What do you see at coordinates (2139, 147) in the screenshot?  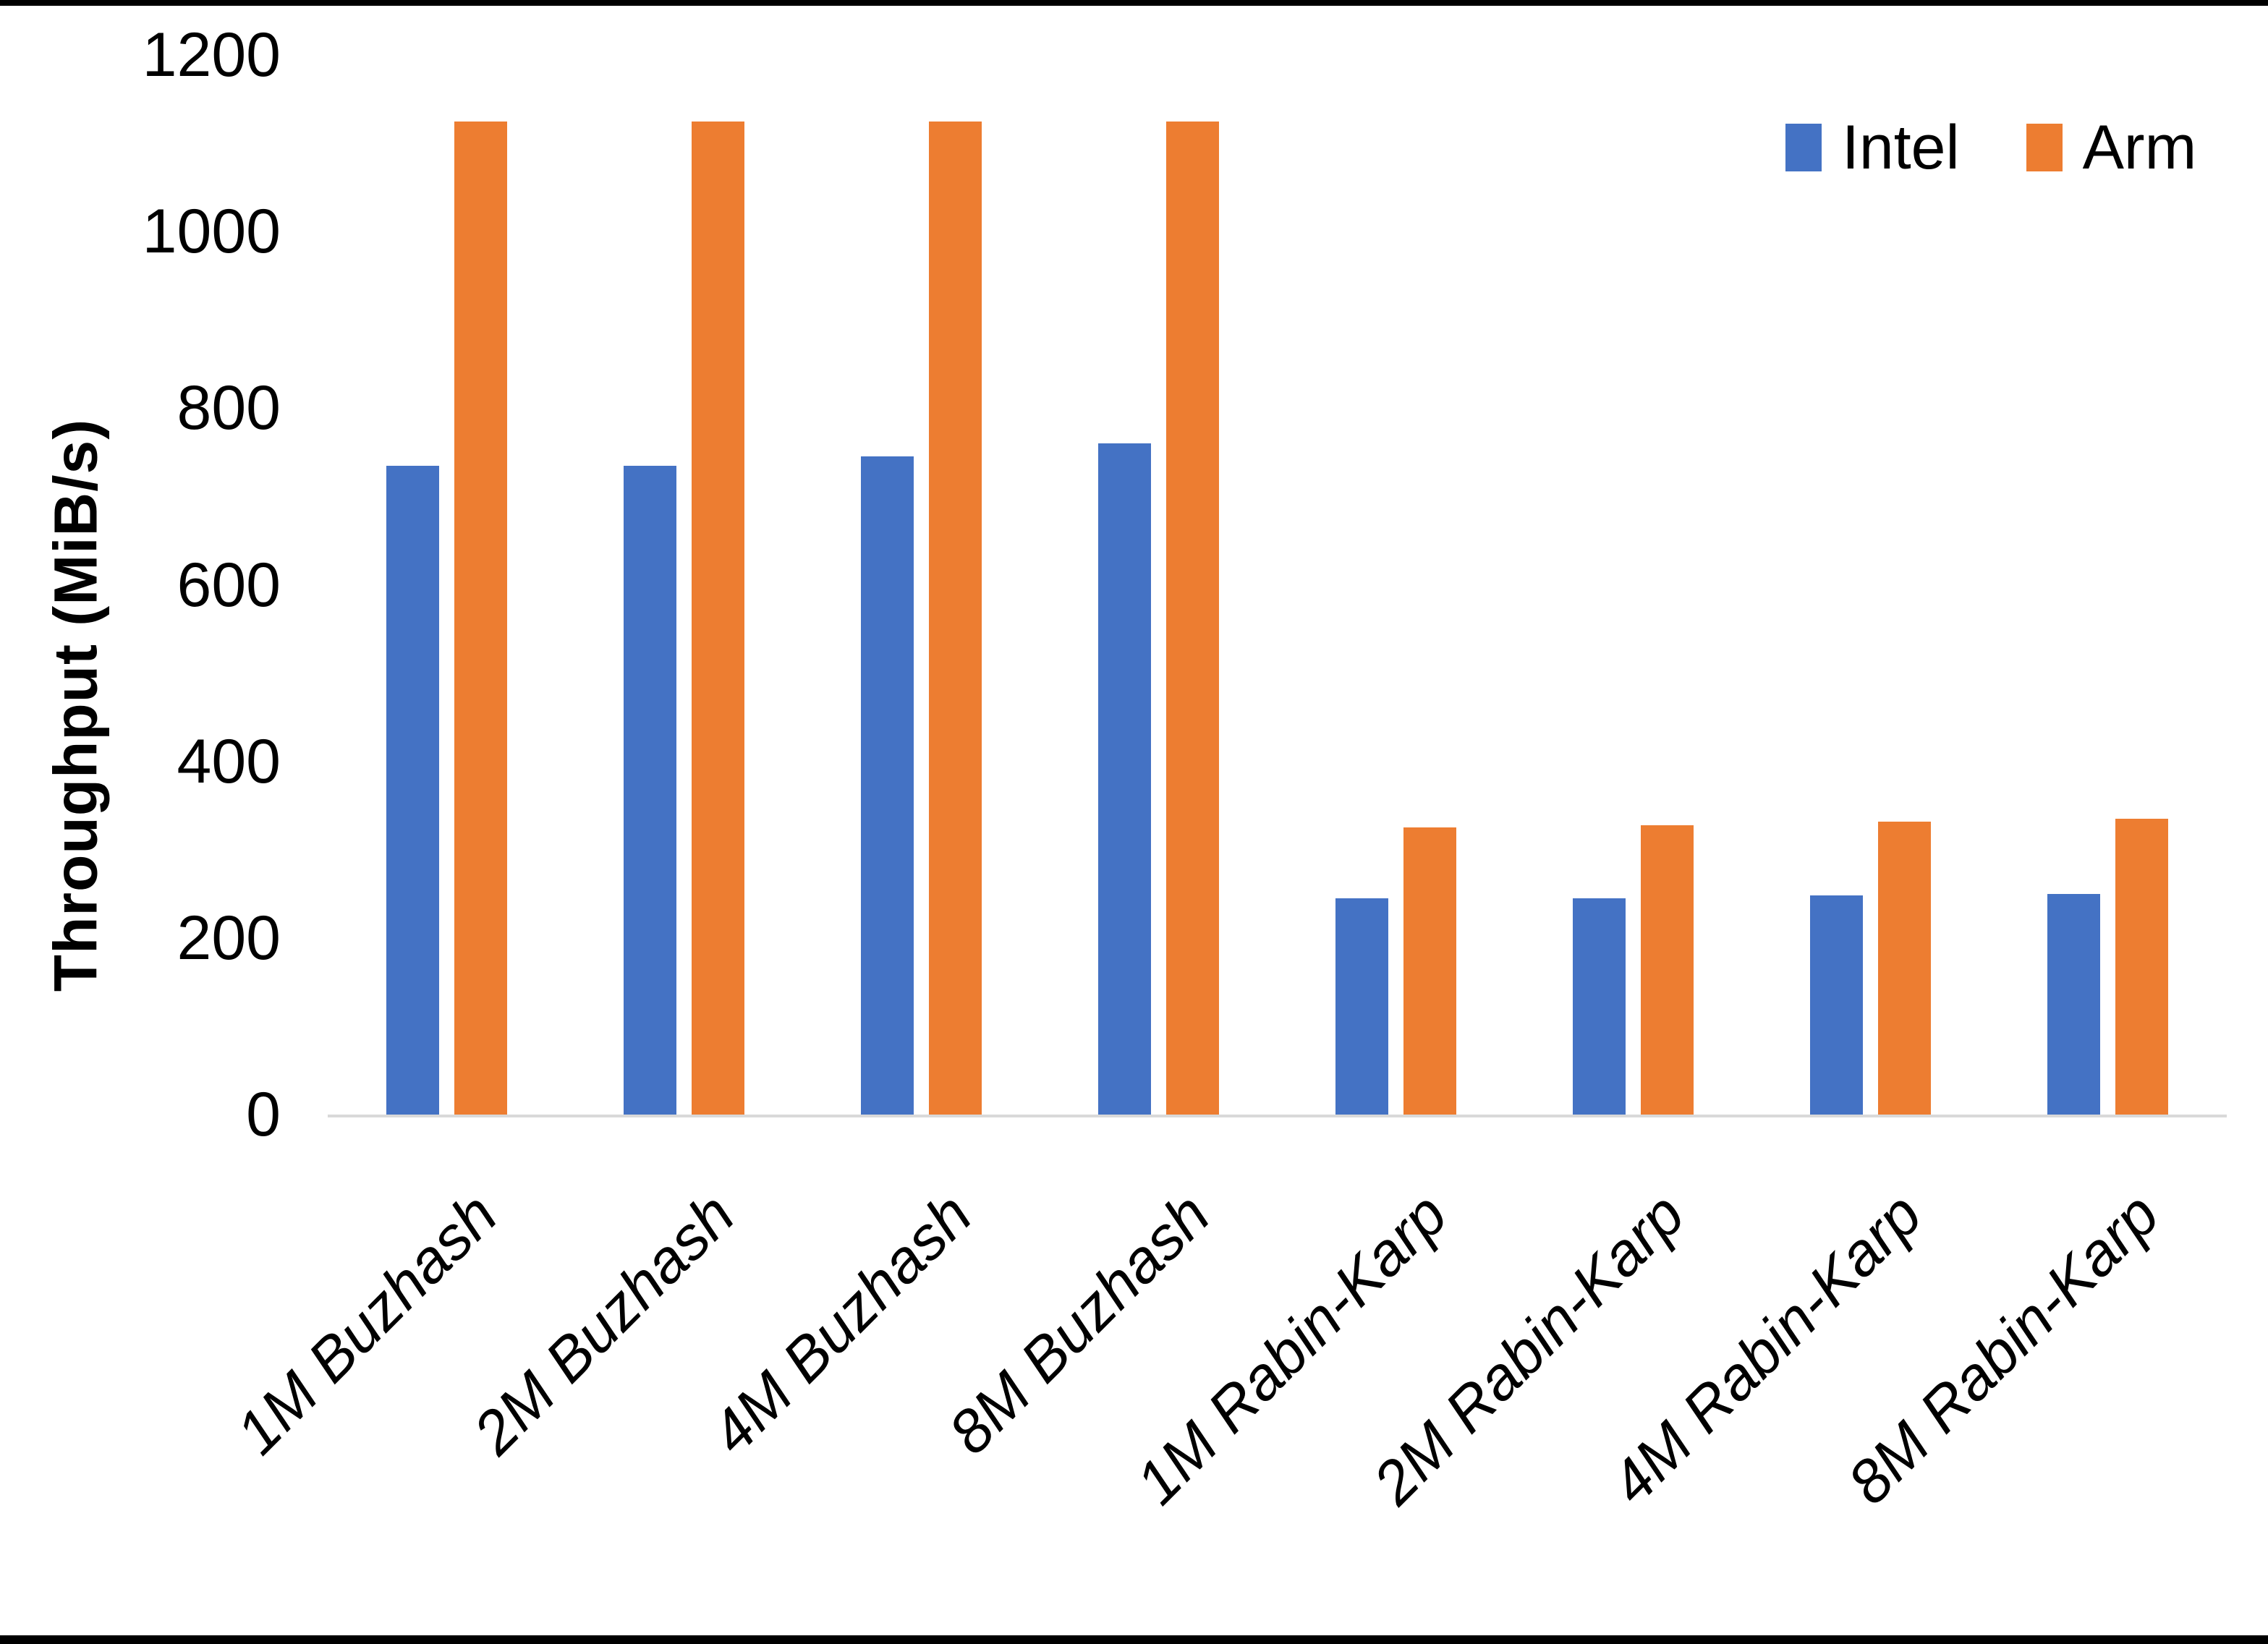 I see `legend-label-arm: Arm` at bounding box center [2139, 147].